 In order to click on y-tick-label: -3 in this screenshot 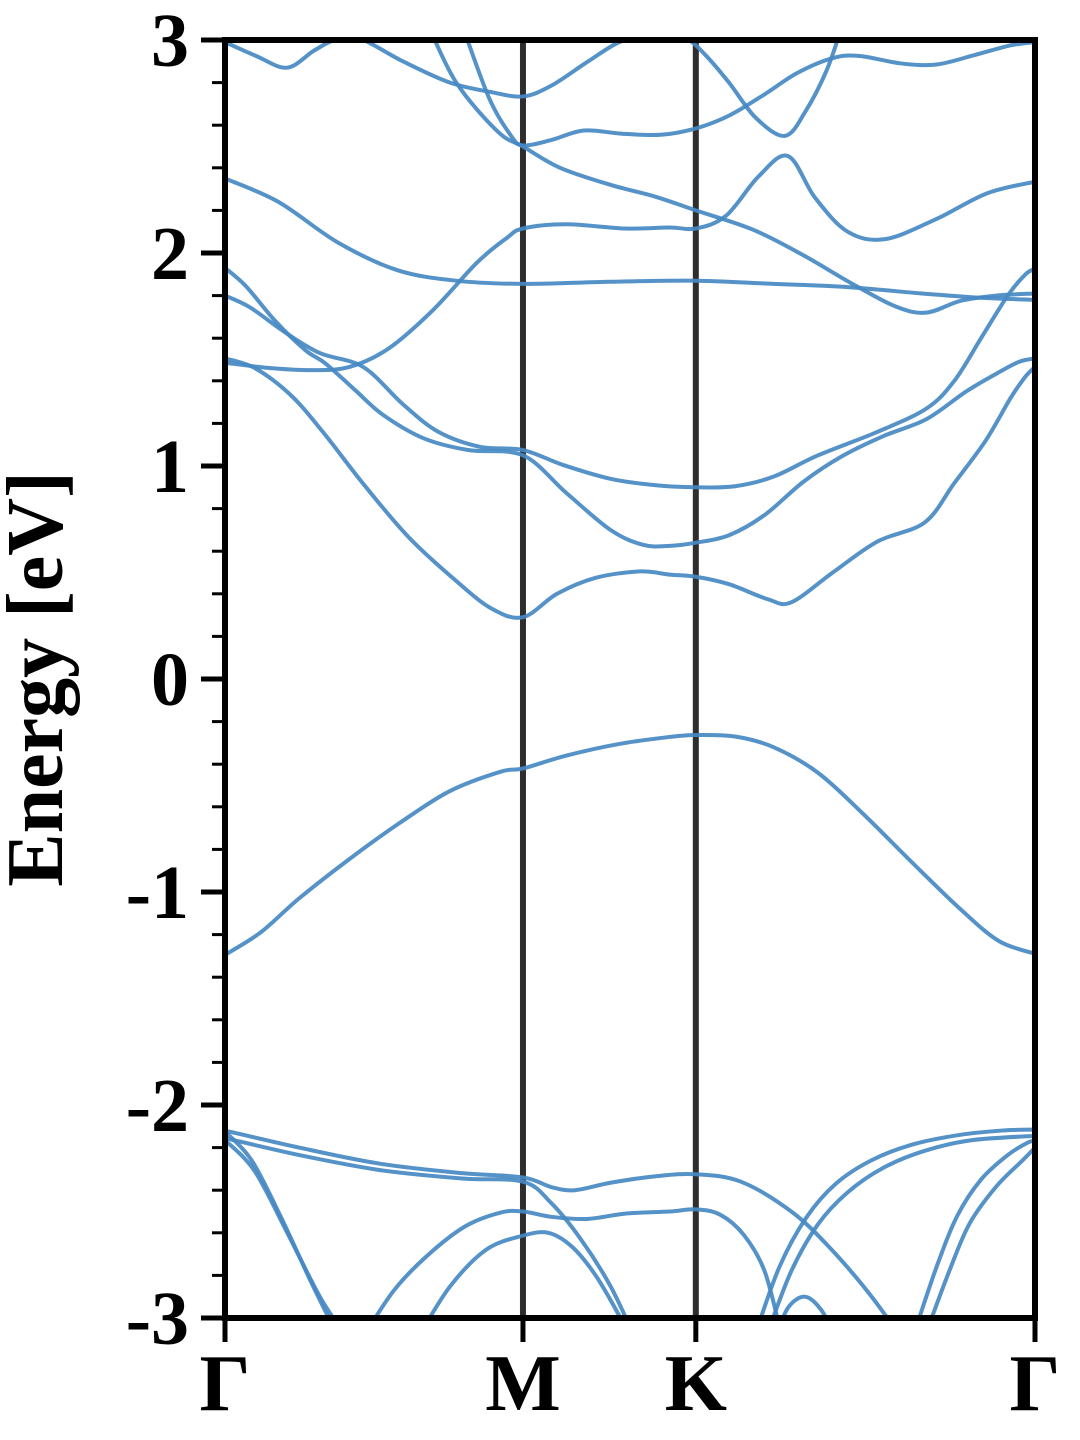, I will do `click(157, 1319)`.